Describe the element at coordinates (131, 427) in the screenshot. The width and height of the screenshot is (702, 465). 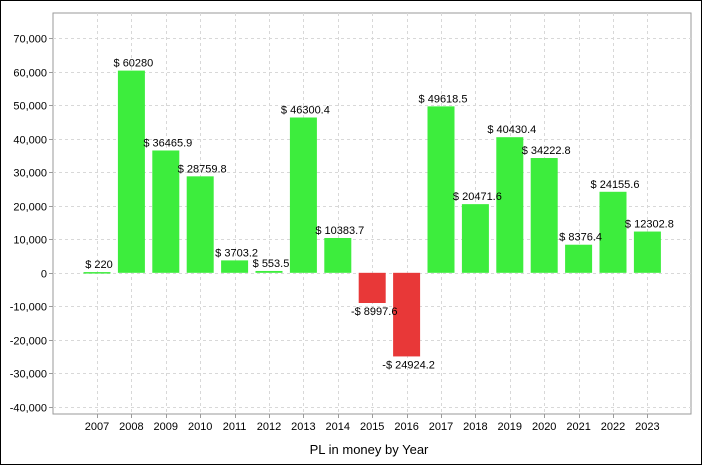
I see `x-tick-label: 2008` at that location.